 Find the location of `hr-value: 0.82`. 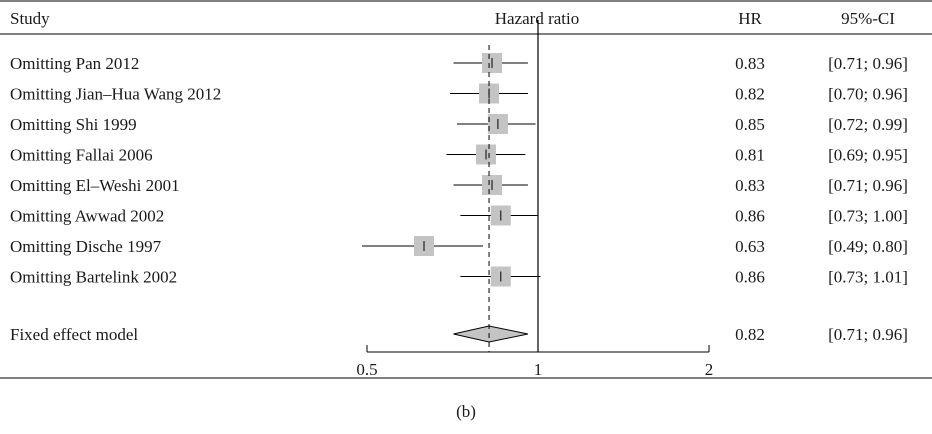

hr-value: 0.82 is located at coordinates (750, 94).